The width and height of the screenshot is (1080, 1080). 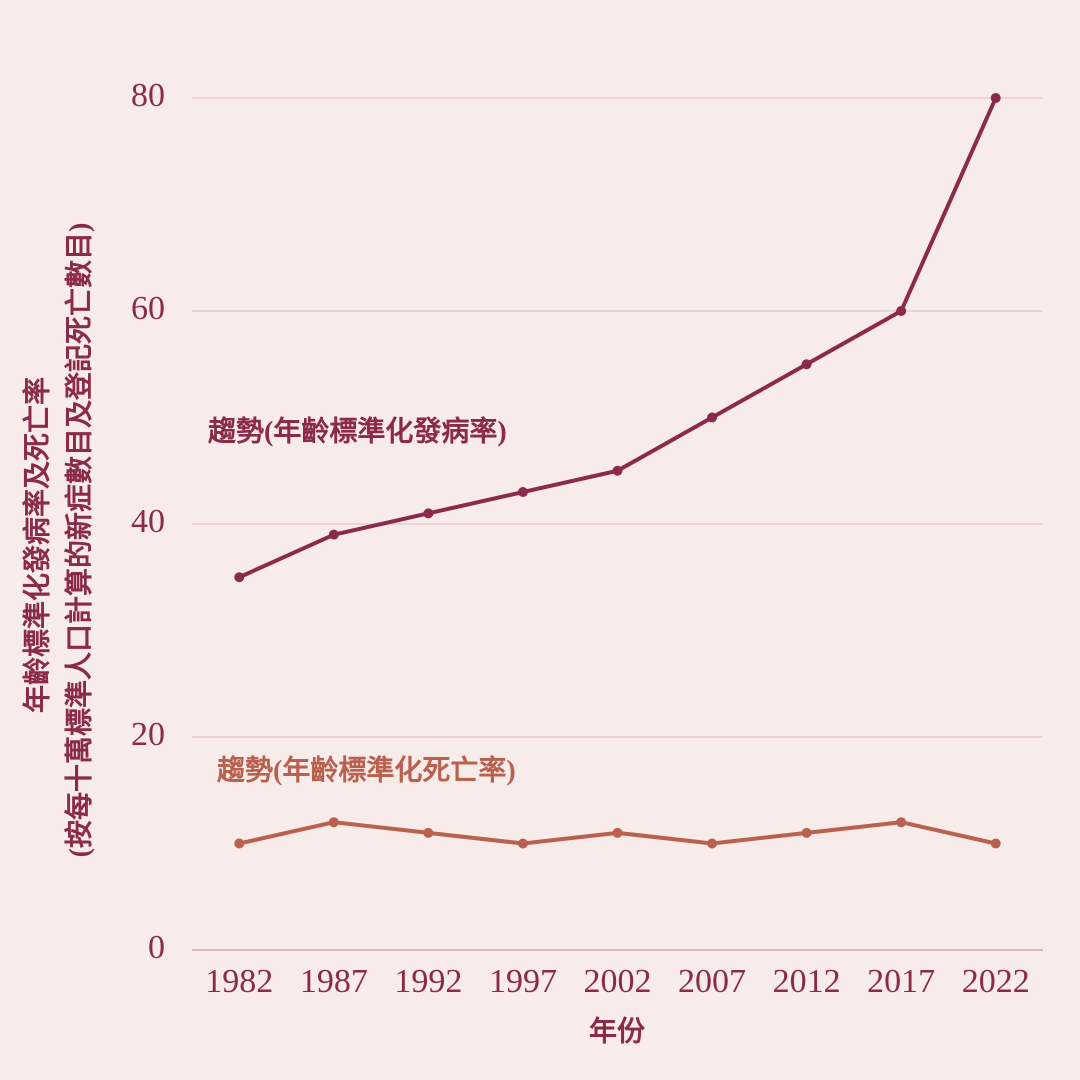 What do you see at coordinates (523, 981) in the screenshot?
I see `x-tick-label: 1997` at bounding box center [523, 981].